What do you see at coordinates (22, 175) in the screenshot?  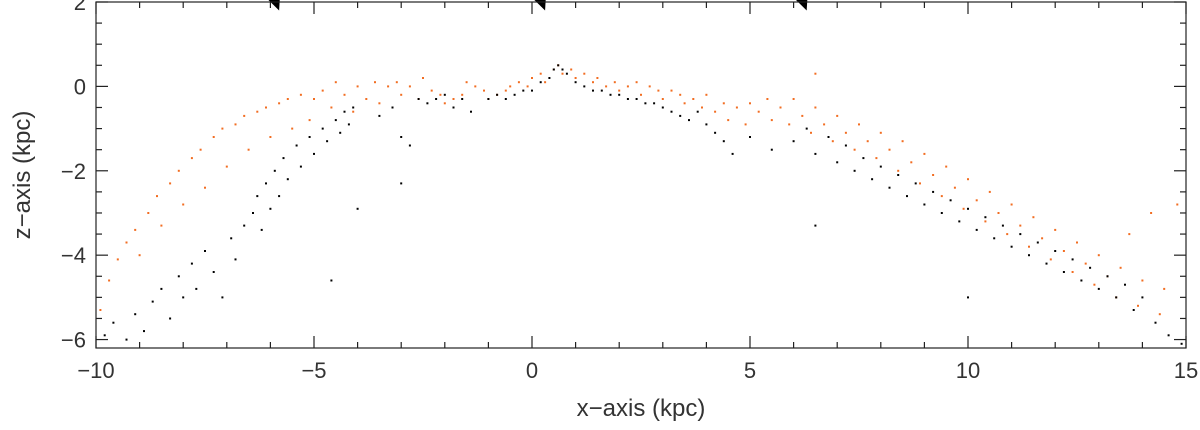 I see `y-axis-title: z−axis (kpc)` at bounding box center [22, 175].